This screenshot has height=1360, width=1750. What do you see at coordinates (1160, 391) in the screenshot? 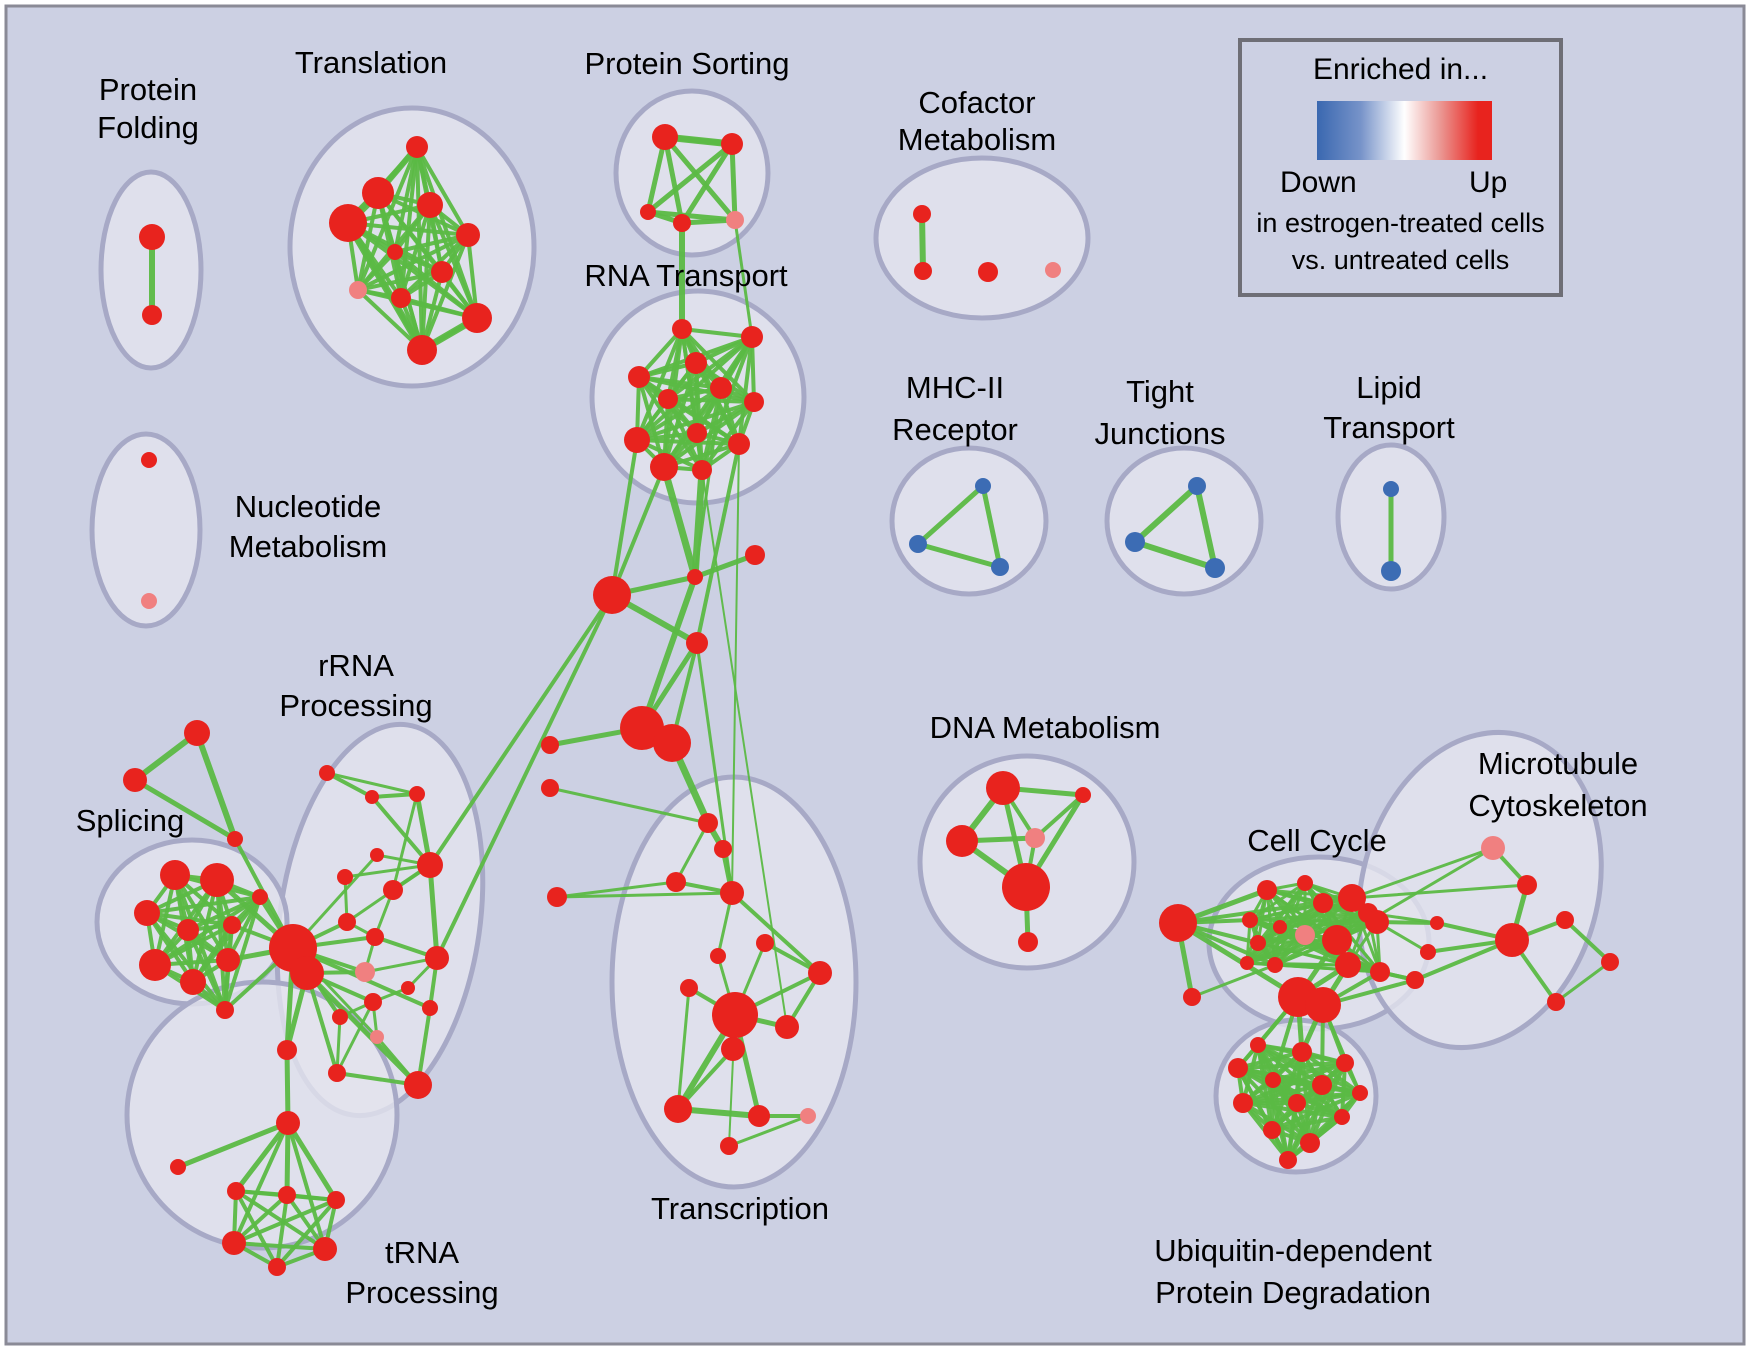
I see `cluster-label-tight-junctions-line0: Tight` at bounding box center [1160, 391].